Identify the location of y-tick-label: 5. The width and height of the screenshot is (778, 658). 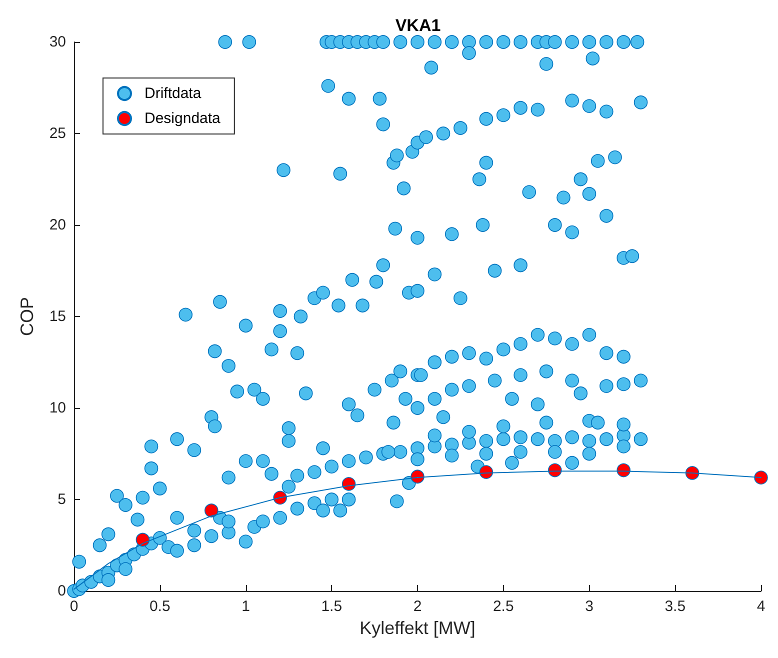
(62, 499).